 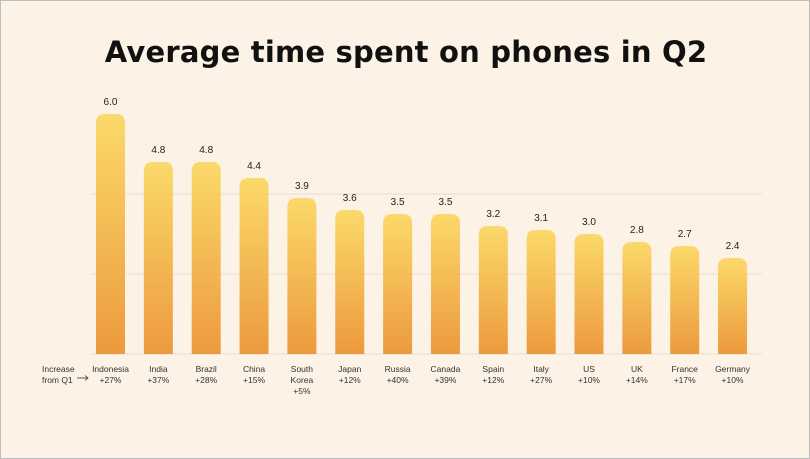 What do you see at coordinates (541, 292) in the screenshot?
I see `bar-italy` at bounding box center [541, 292].